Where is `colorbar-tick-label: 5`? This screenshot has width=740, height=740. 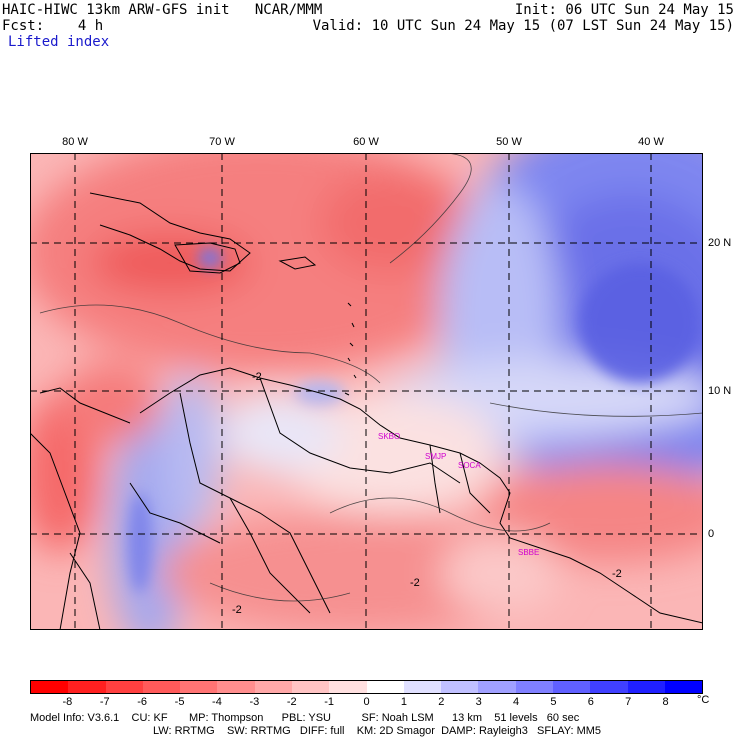 colorbar-tick-label: 5 is located at coordinates (553, 702).